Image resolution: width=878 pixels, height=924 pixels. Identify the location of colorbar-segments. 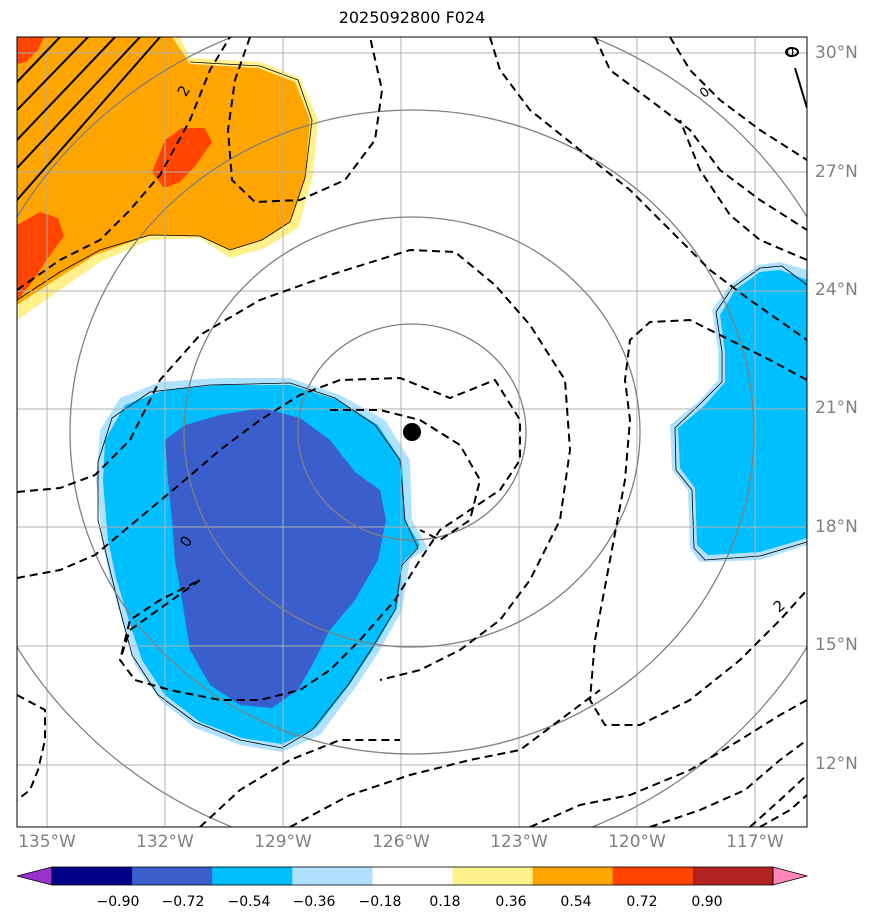
(413, 876).